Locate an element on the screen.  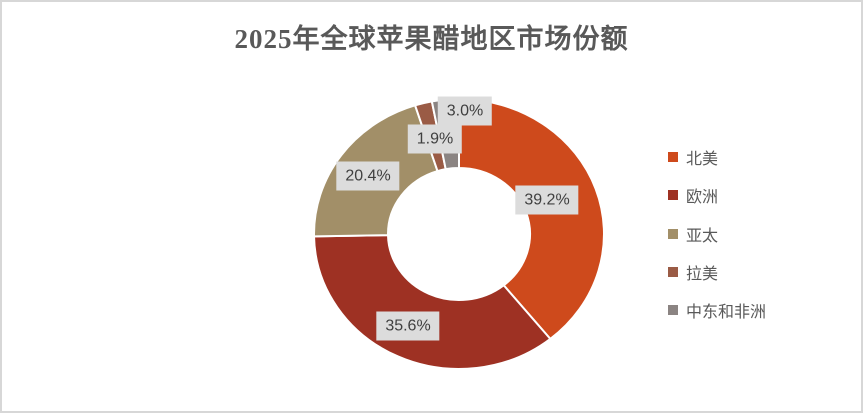
chart-legend: 北美 欧洲 亚太 拉美 中东和非洲 is located at coordinates (717, 241).